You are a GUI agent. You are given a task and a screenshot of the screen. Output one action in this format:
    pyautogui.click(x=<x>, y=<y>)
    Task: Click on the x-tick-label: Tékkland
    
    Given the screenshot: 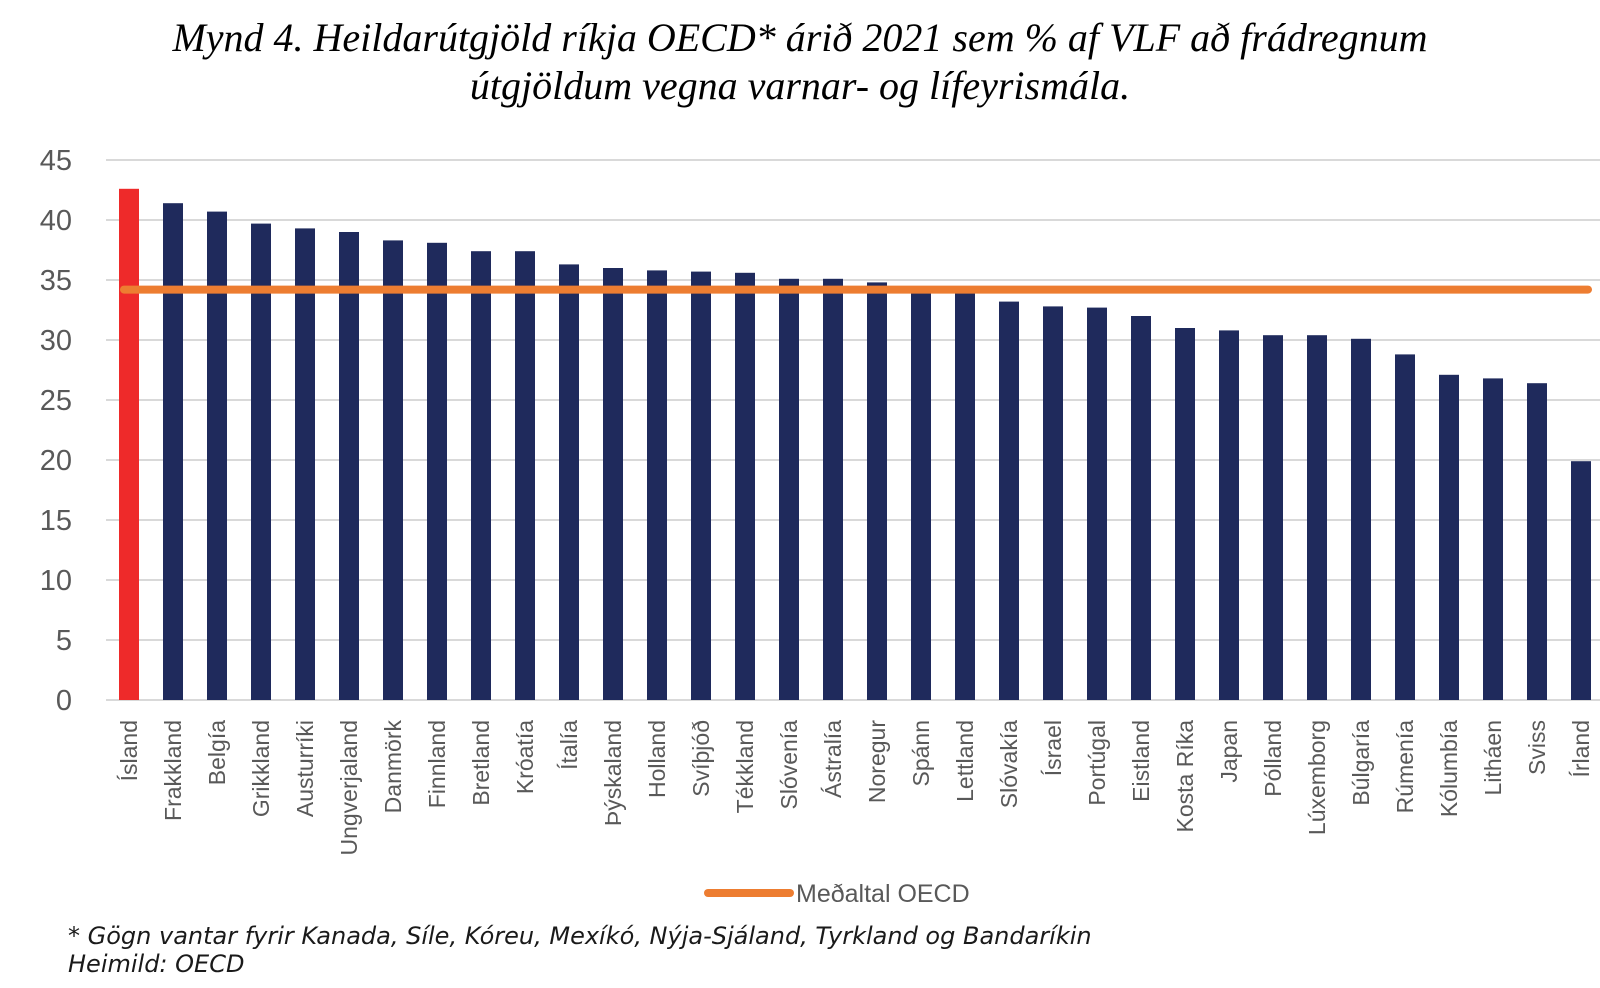 What is the action you would take?
    pyautogui.click(x=745, y=766)
    